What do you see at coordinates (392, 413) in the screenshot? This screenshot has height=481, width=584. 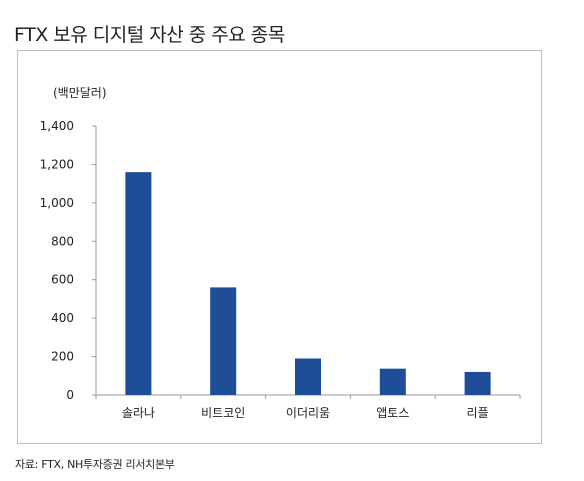 I see `x-tick-label: 앱토스` at bounding box center [392, 413].